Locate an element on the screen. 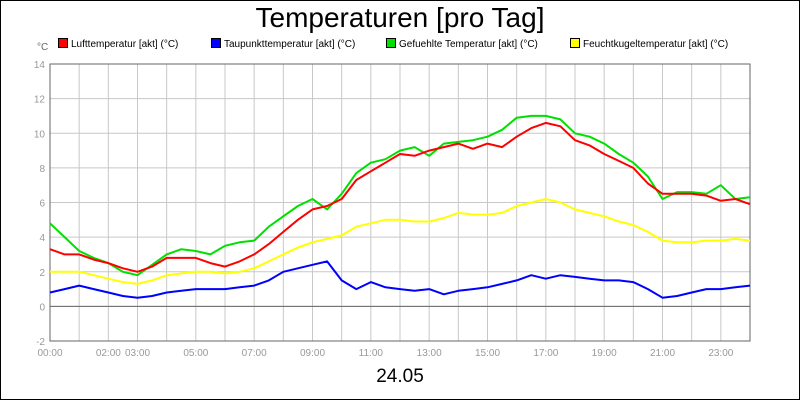 This screenshot has width=800, height=400. date-label: 24.05 is located at coordinates (400, 376).